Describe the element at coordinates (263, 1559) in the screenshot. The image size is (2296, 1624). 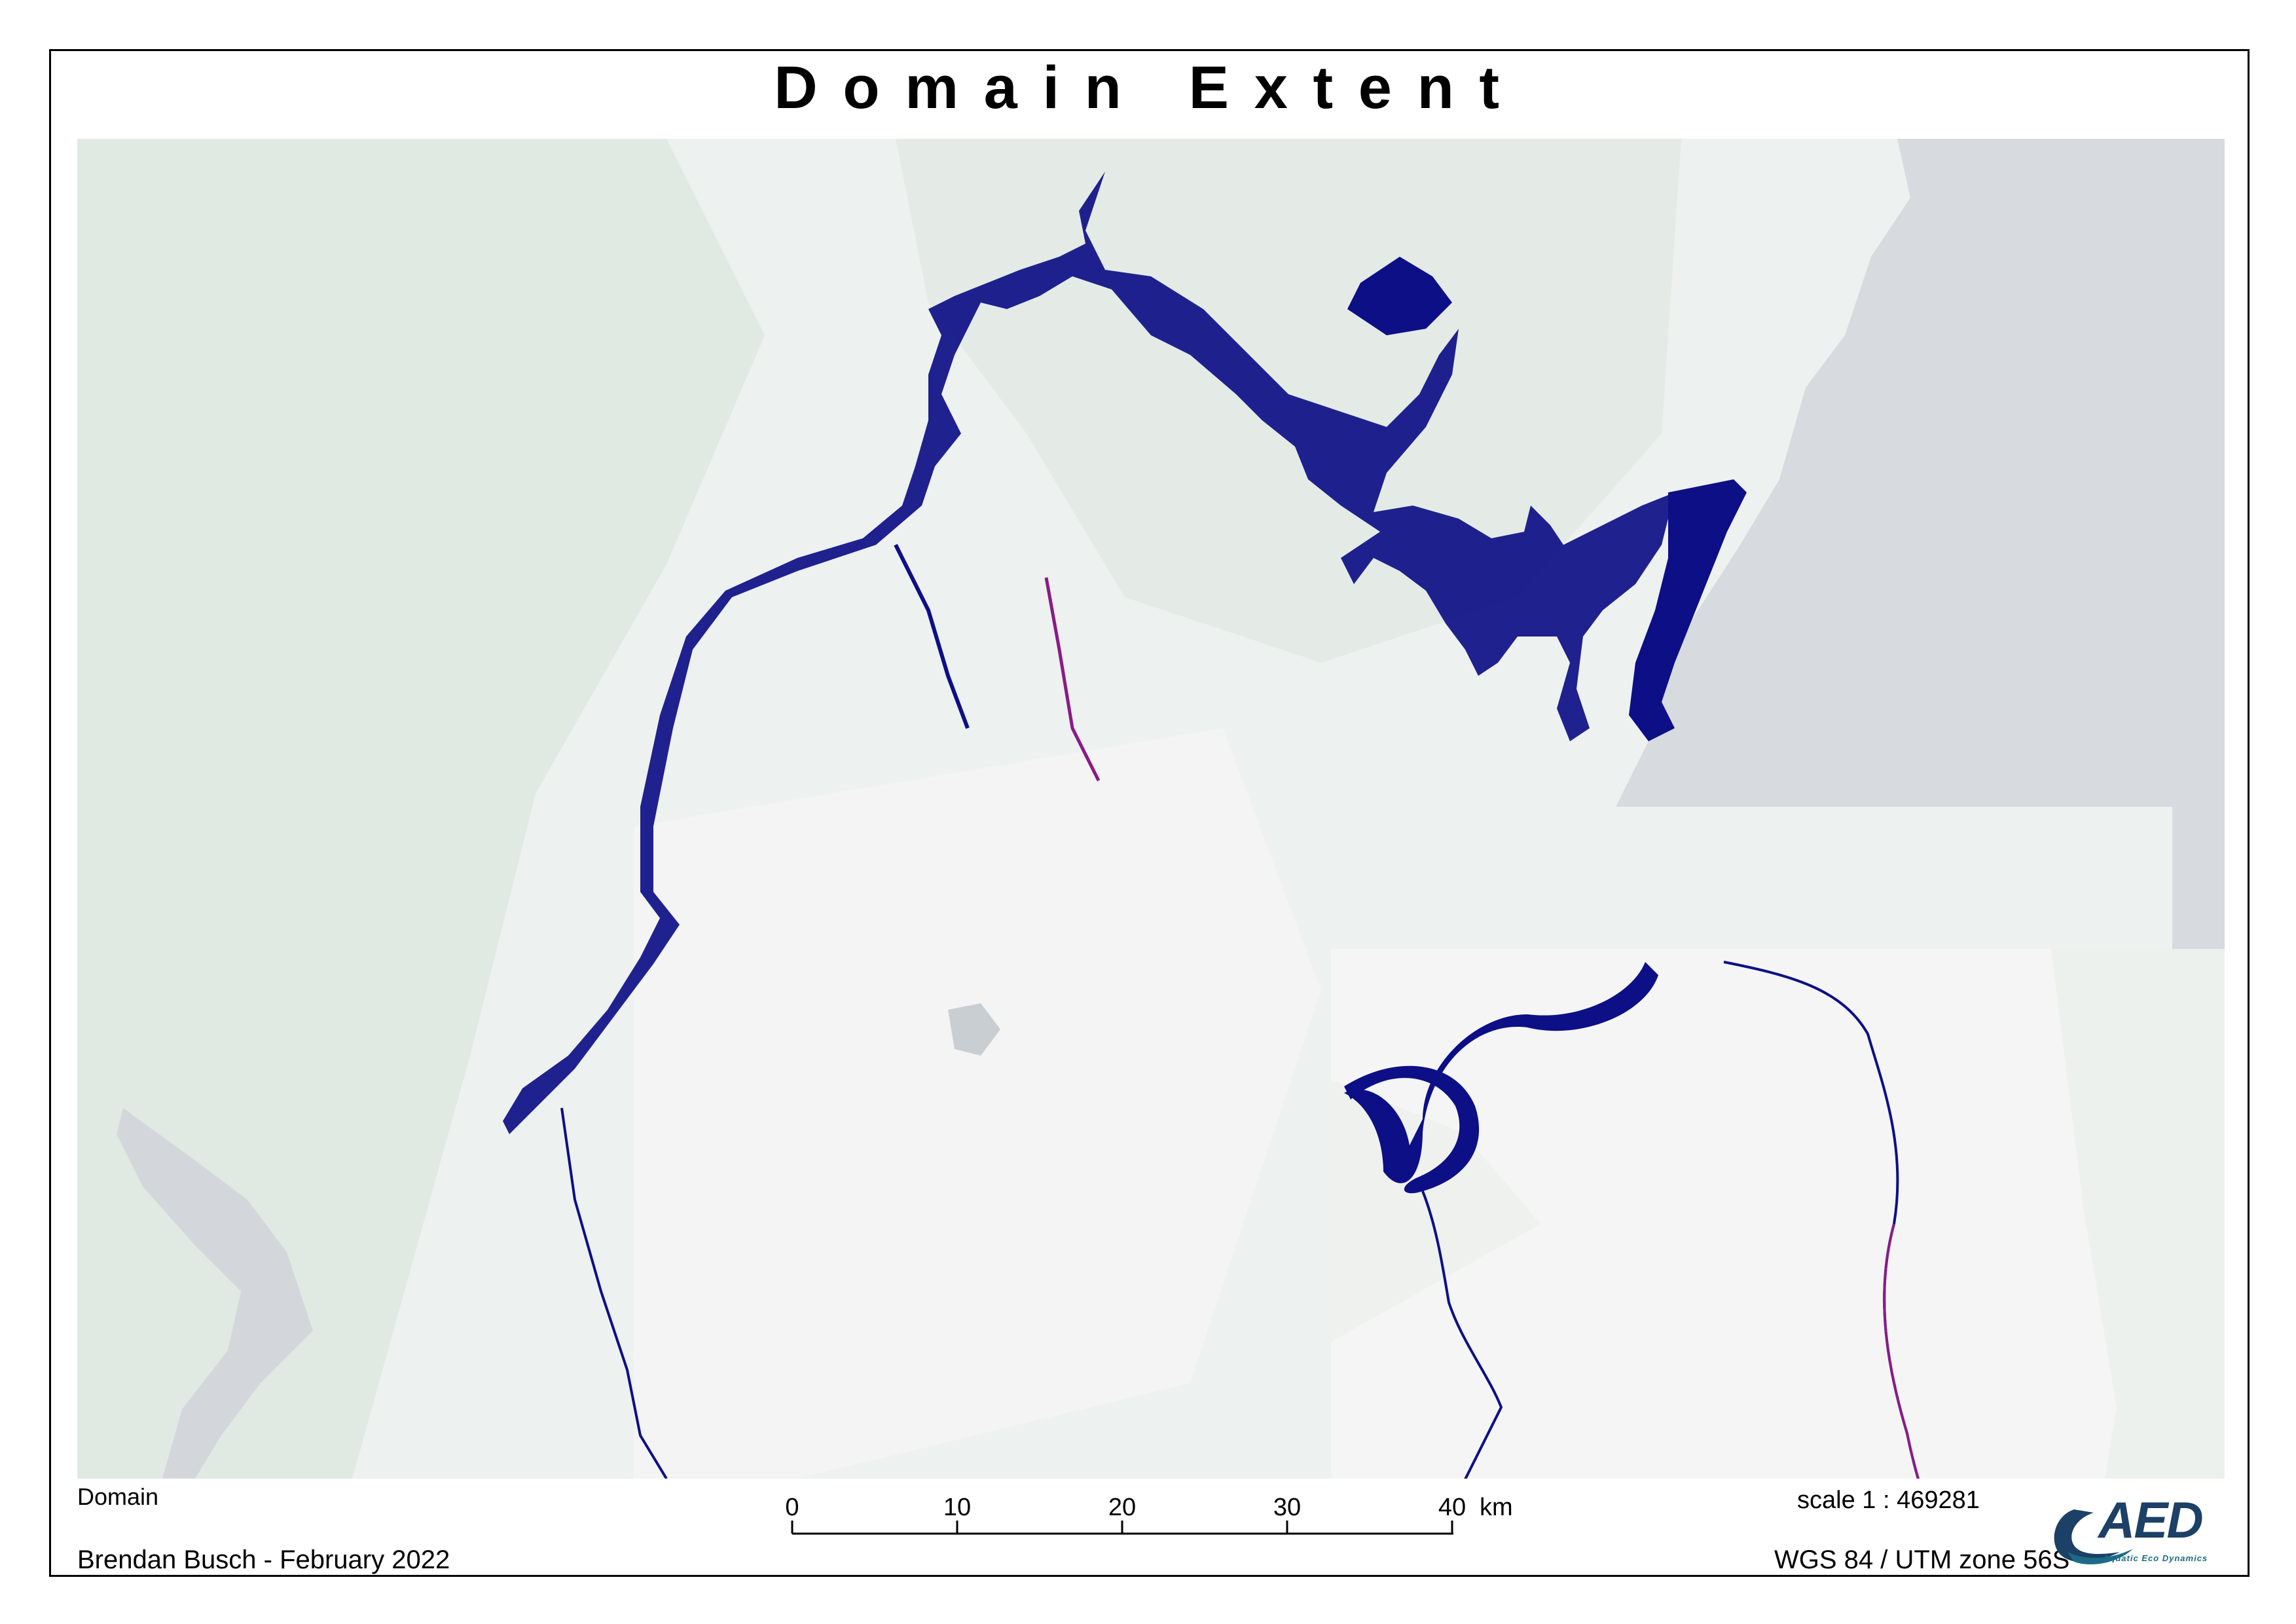
I see `author-line: Brendan Busch - February 2022` at that location.